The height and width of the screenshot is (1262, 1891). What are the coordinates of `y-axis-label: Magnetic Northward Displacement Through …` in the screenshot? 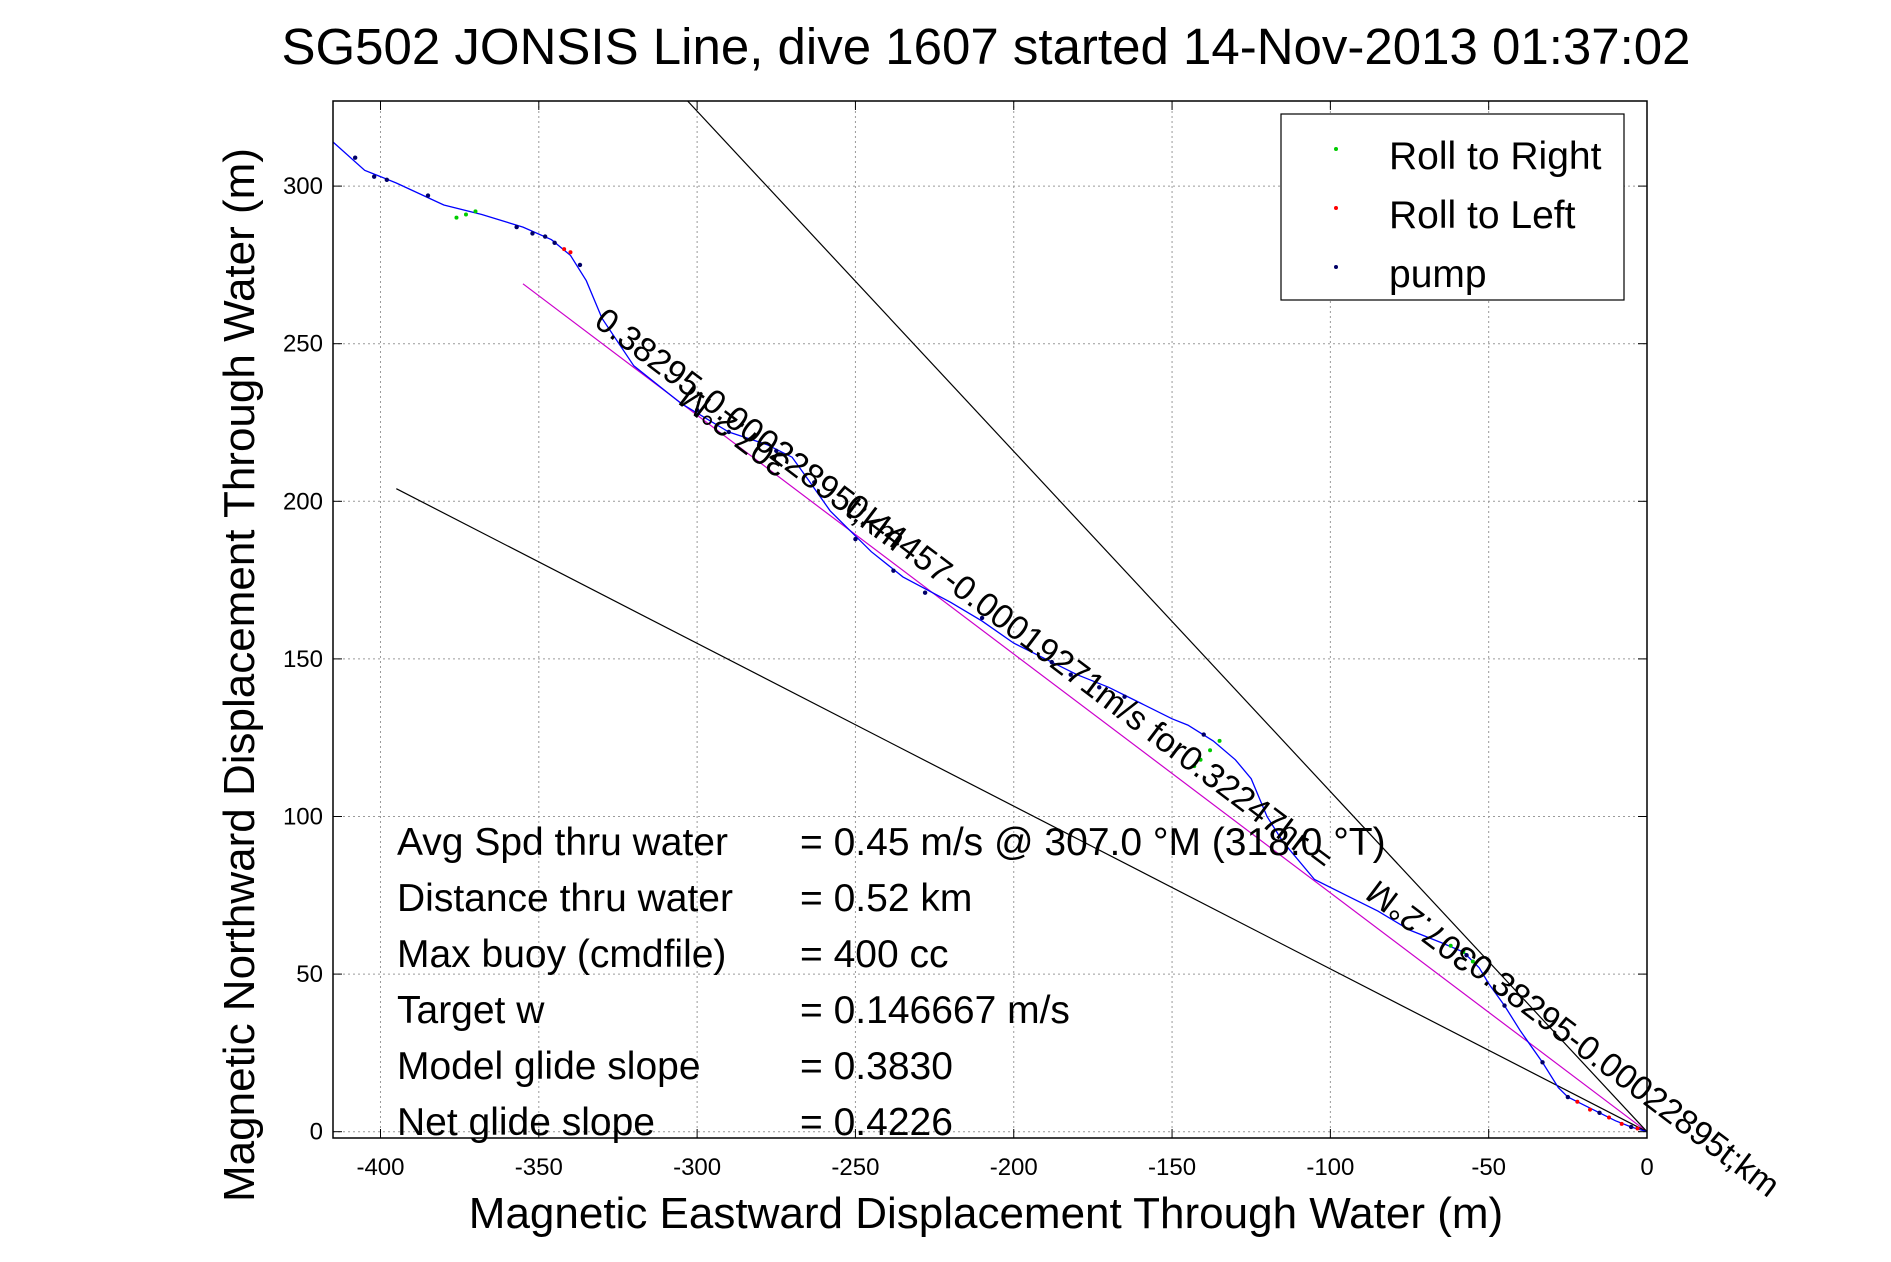 It's located at (239, 675).